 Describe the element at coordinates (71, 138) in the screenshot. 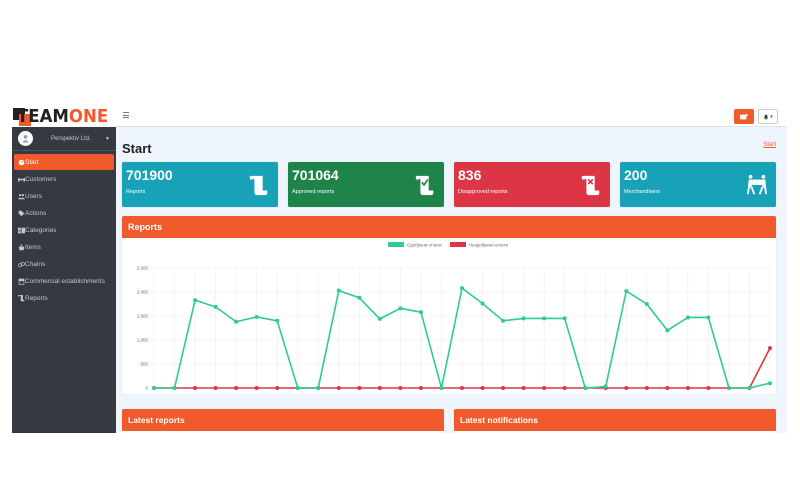

I see `user-name: Perspektiv Ltd.` at that location.